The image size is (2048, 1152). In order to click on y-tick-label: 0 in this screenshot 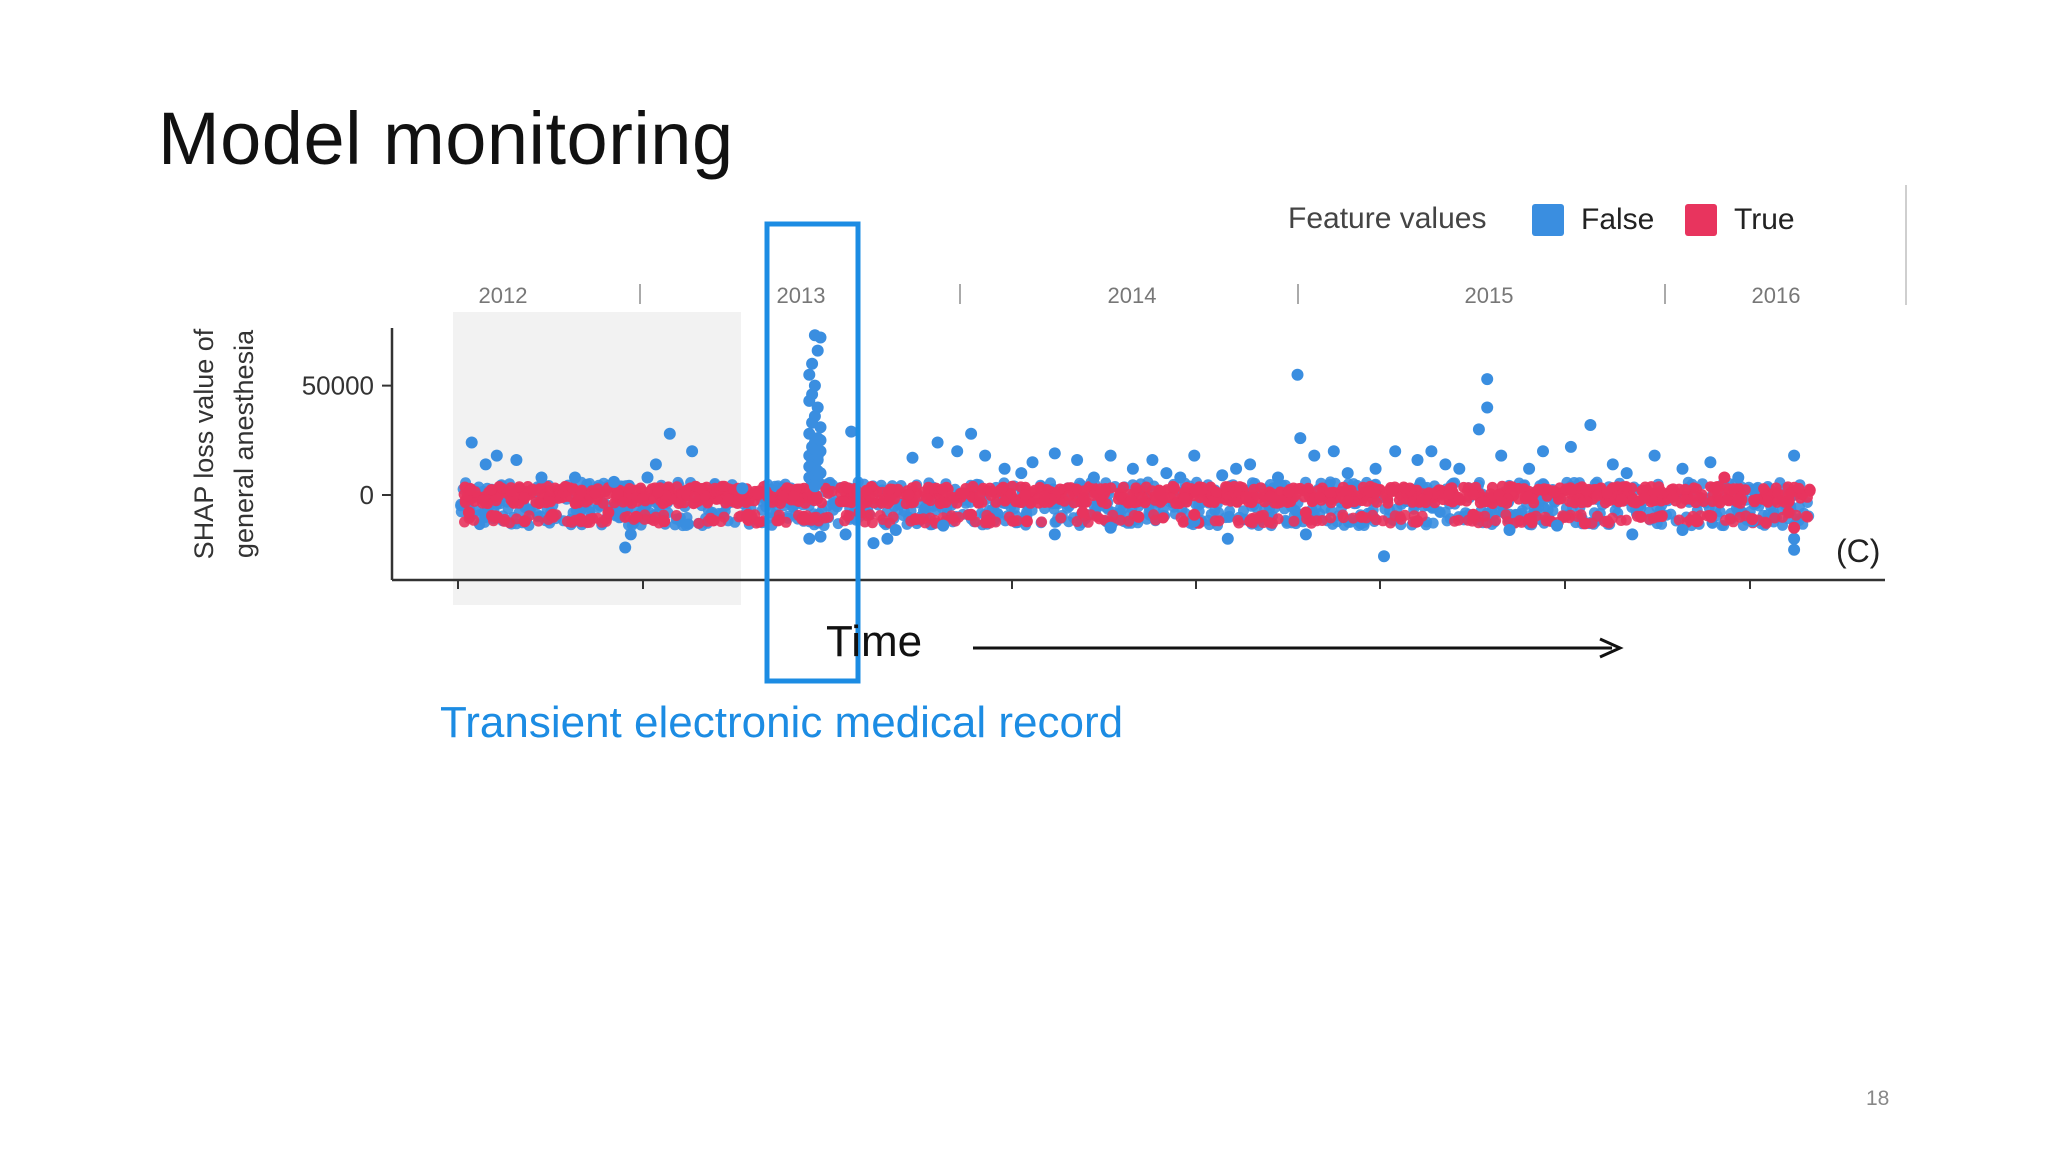, I will do `click(367, 495)`.